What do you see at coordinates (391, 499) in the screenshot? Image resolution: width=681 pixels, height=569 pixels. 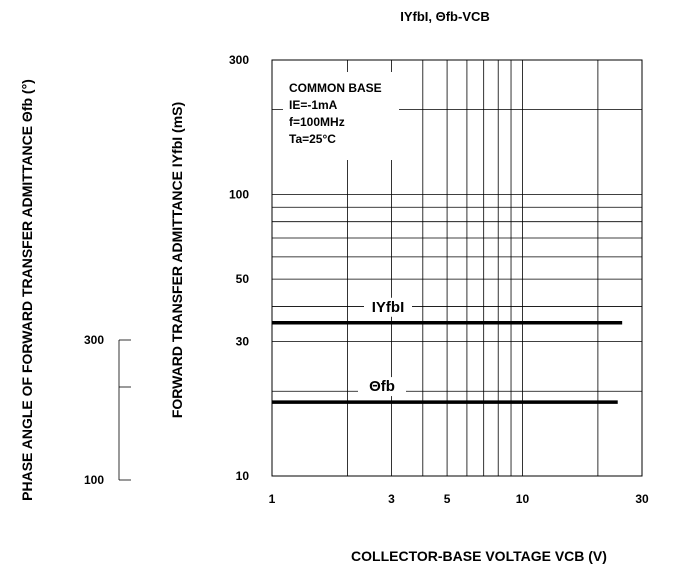 I see `x-tick-label: 3` at bounding box center [391, 499].